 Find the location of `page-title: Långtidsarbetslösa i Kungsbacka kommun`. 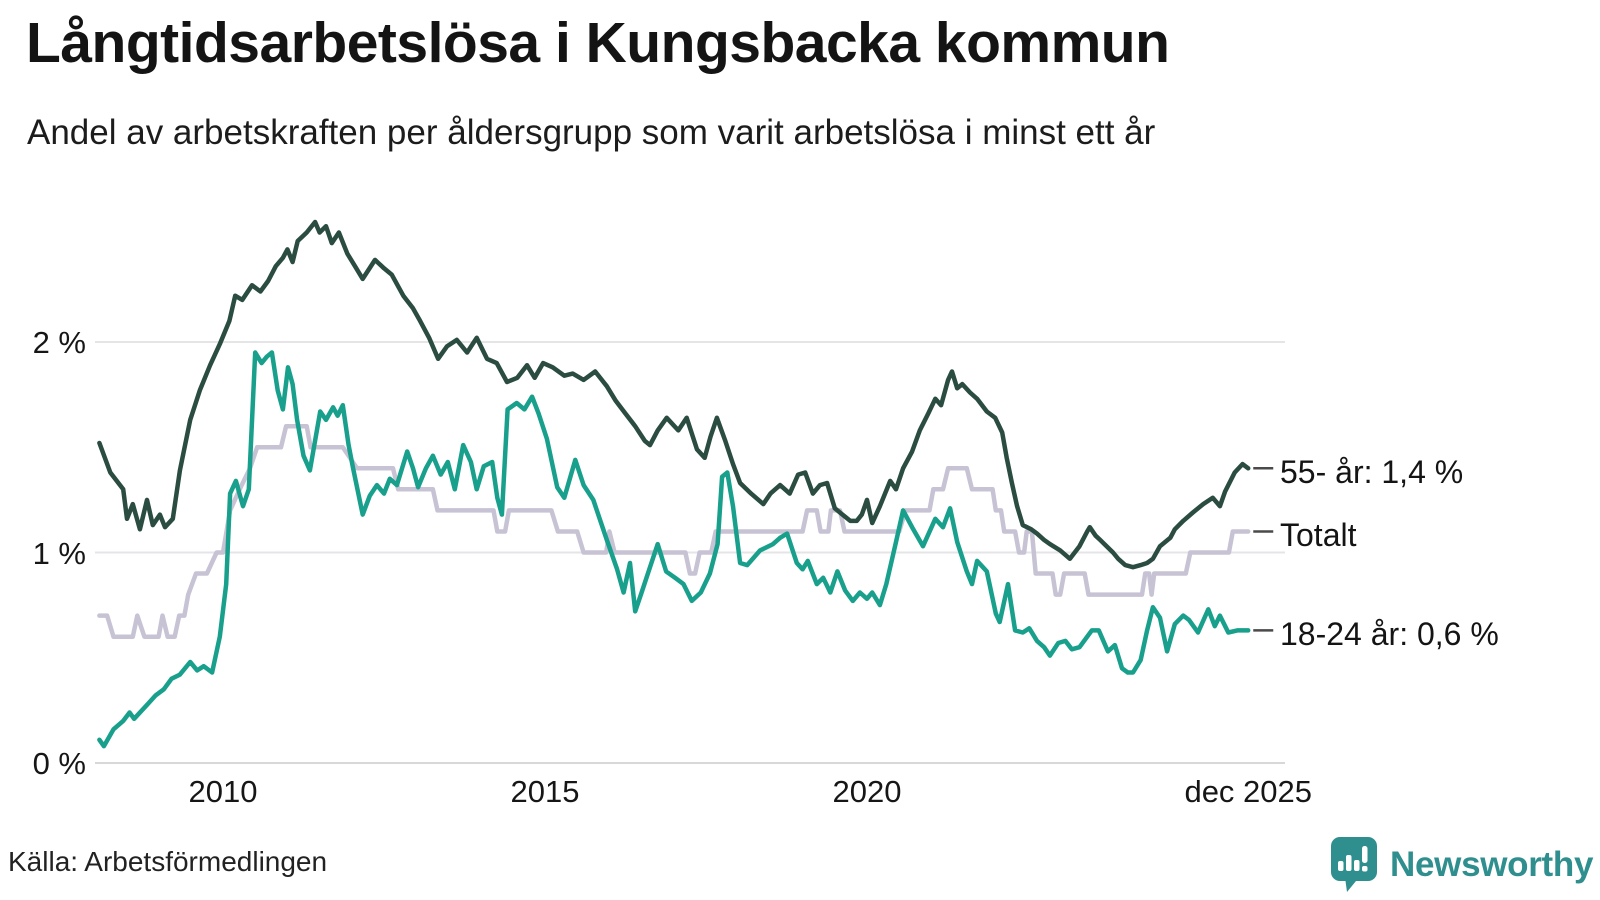

page-title: Långtidsarbetslösa i Kungsbacka kommun is located at coordinates (598, 43).